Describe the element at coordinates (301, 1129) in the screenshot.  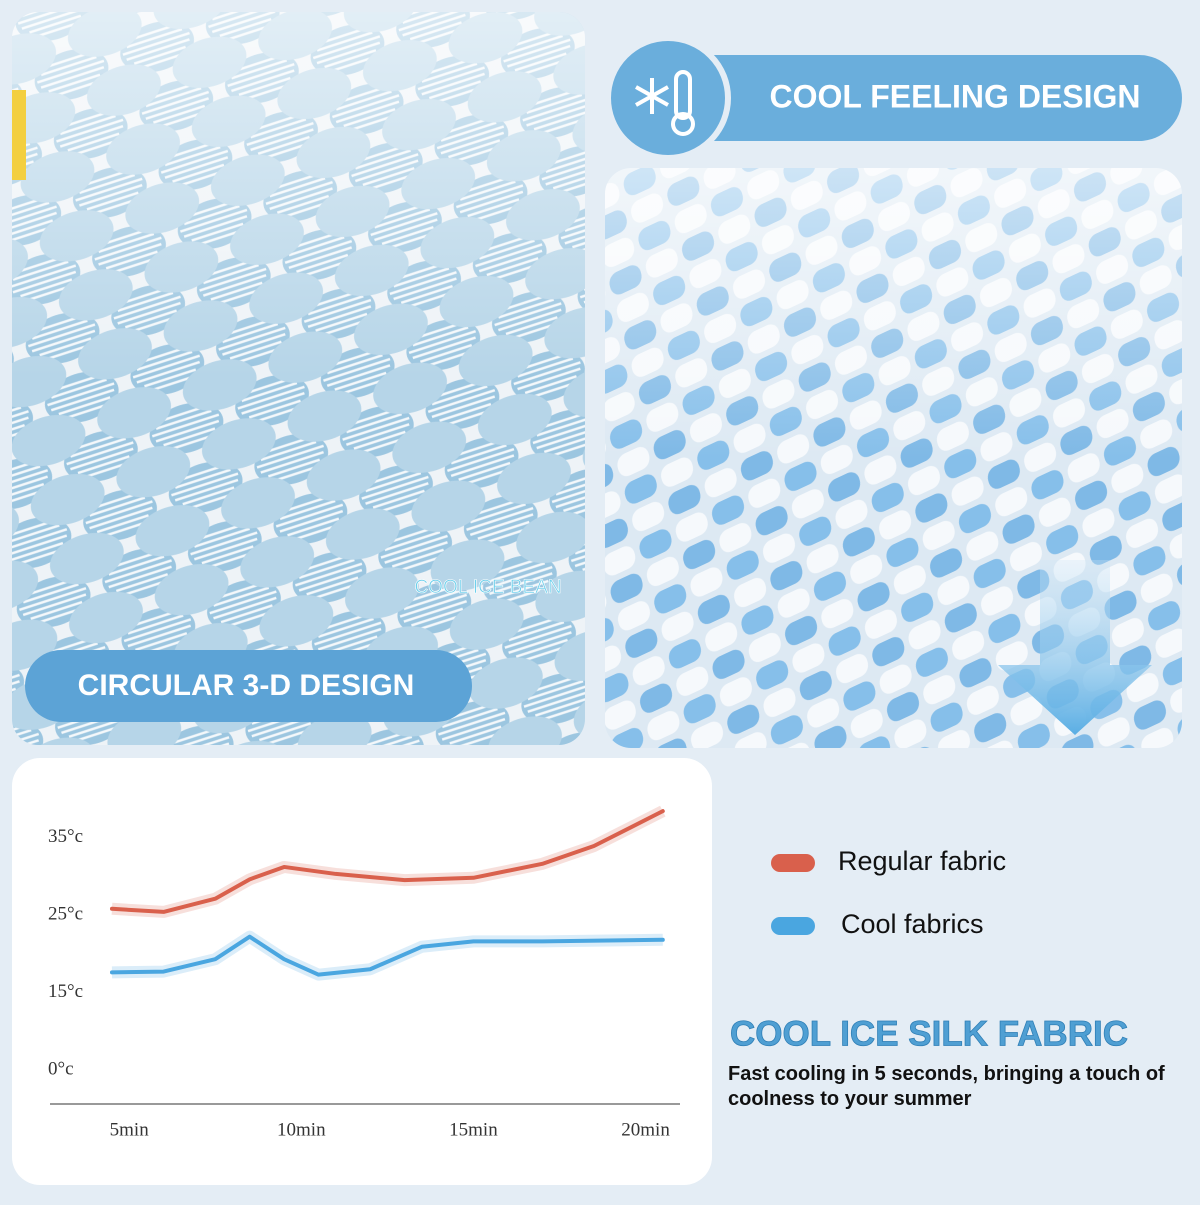
I see `x-tick-label: 10min` at that location.